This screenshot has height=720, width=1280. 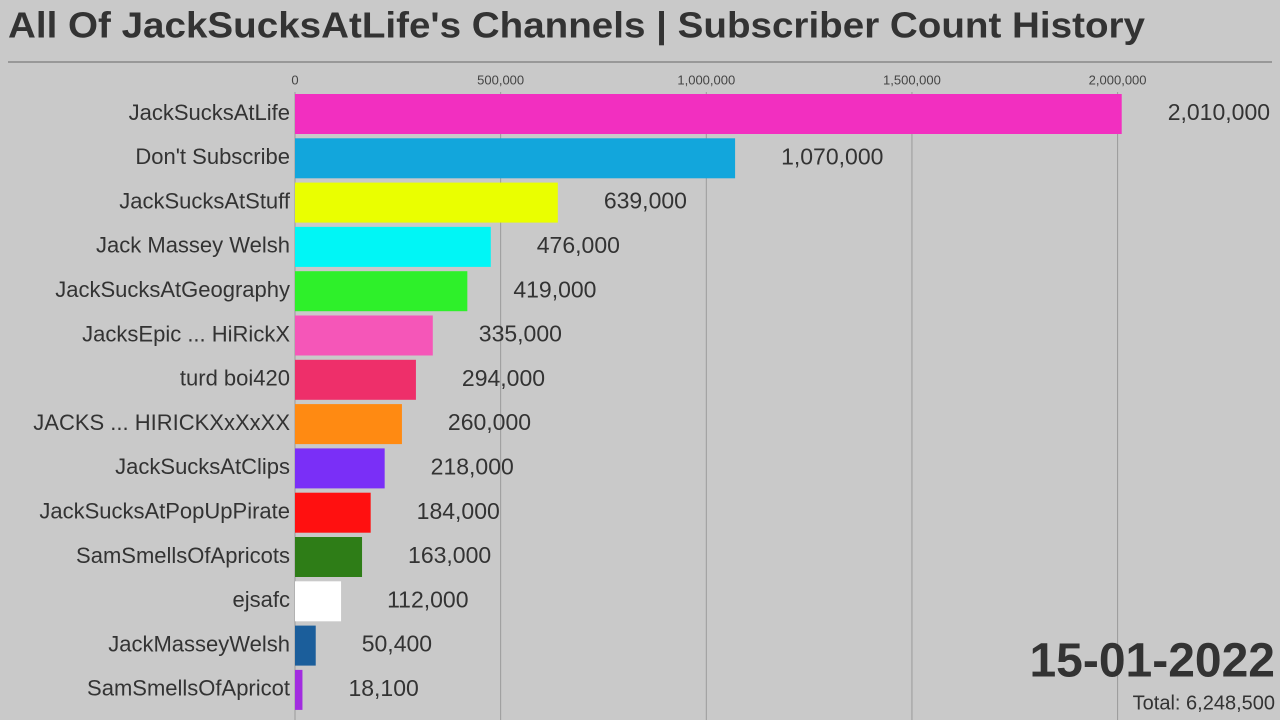 What do you see at coordinates (554, 289) in the screenshot?
I see `value-label: 419,000` at bounding box center [554, 289].